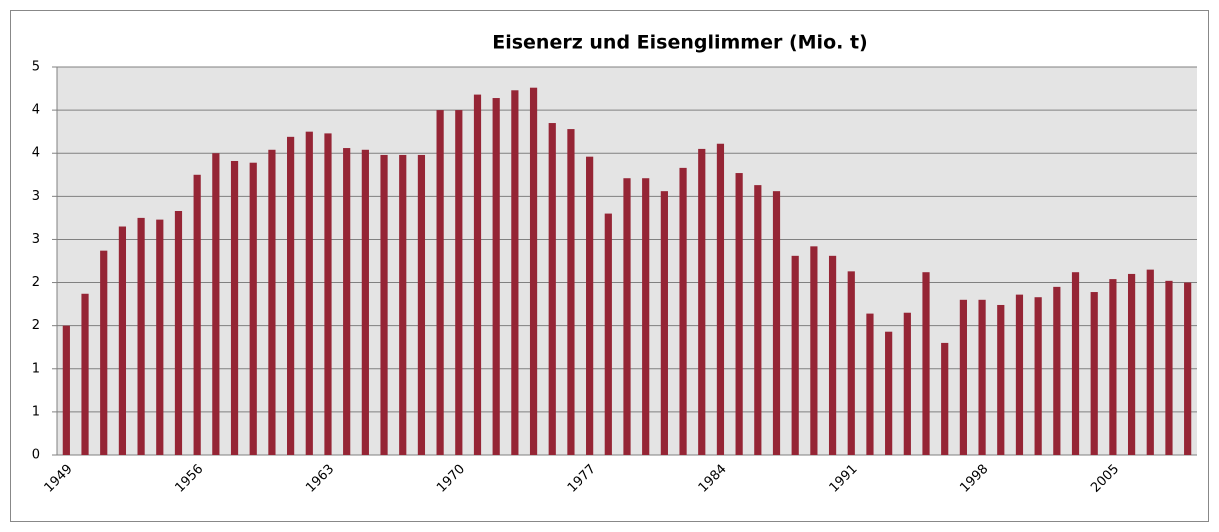 This screenshot has width=1219, height=532. Describe the element at coordinates (36, 455) in the screenshot. I see `y-tick-label: 0` at that location.